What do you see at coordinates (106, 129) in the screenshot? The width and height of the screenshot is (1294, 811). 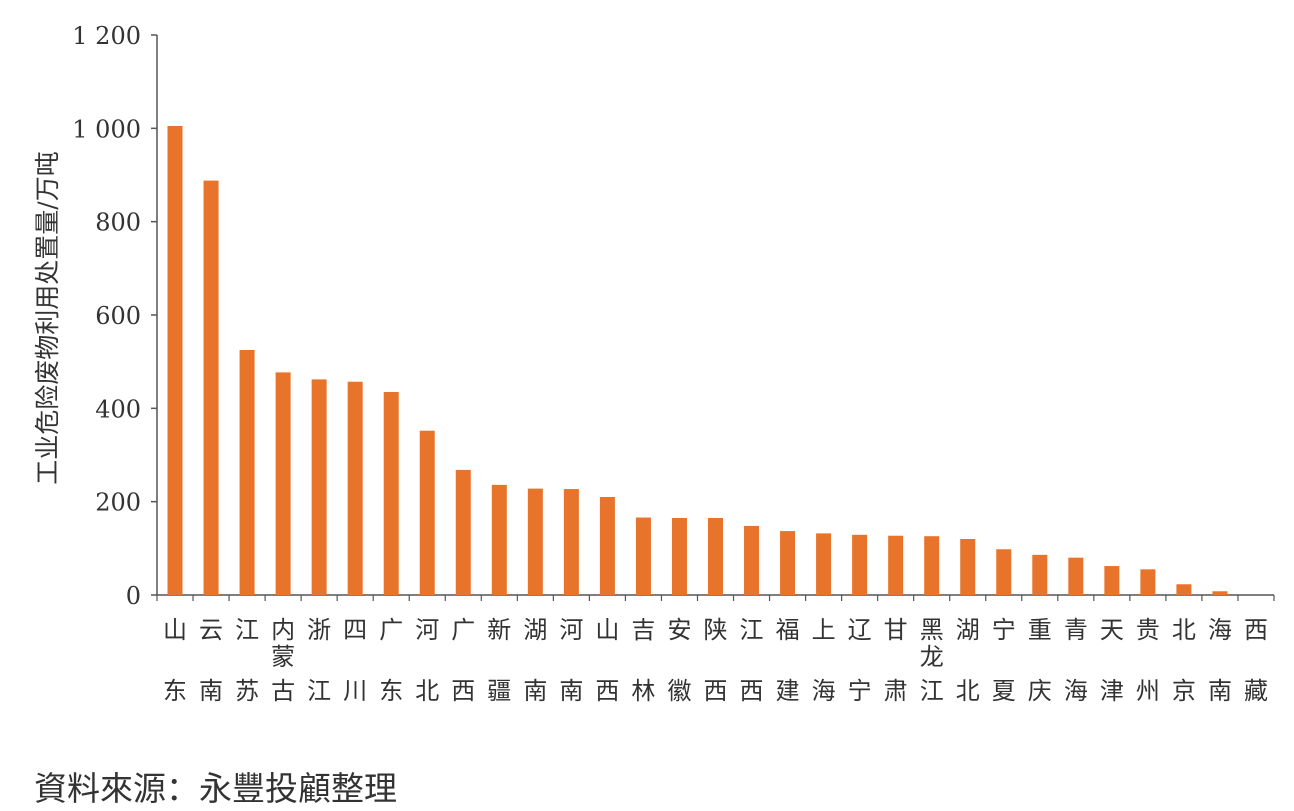 I see `y-tick-label: 1 000` at bounding box center [106, 129].